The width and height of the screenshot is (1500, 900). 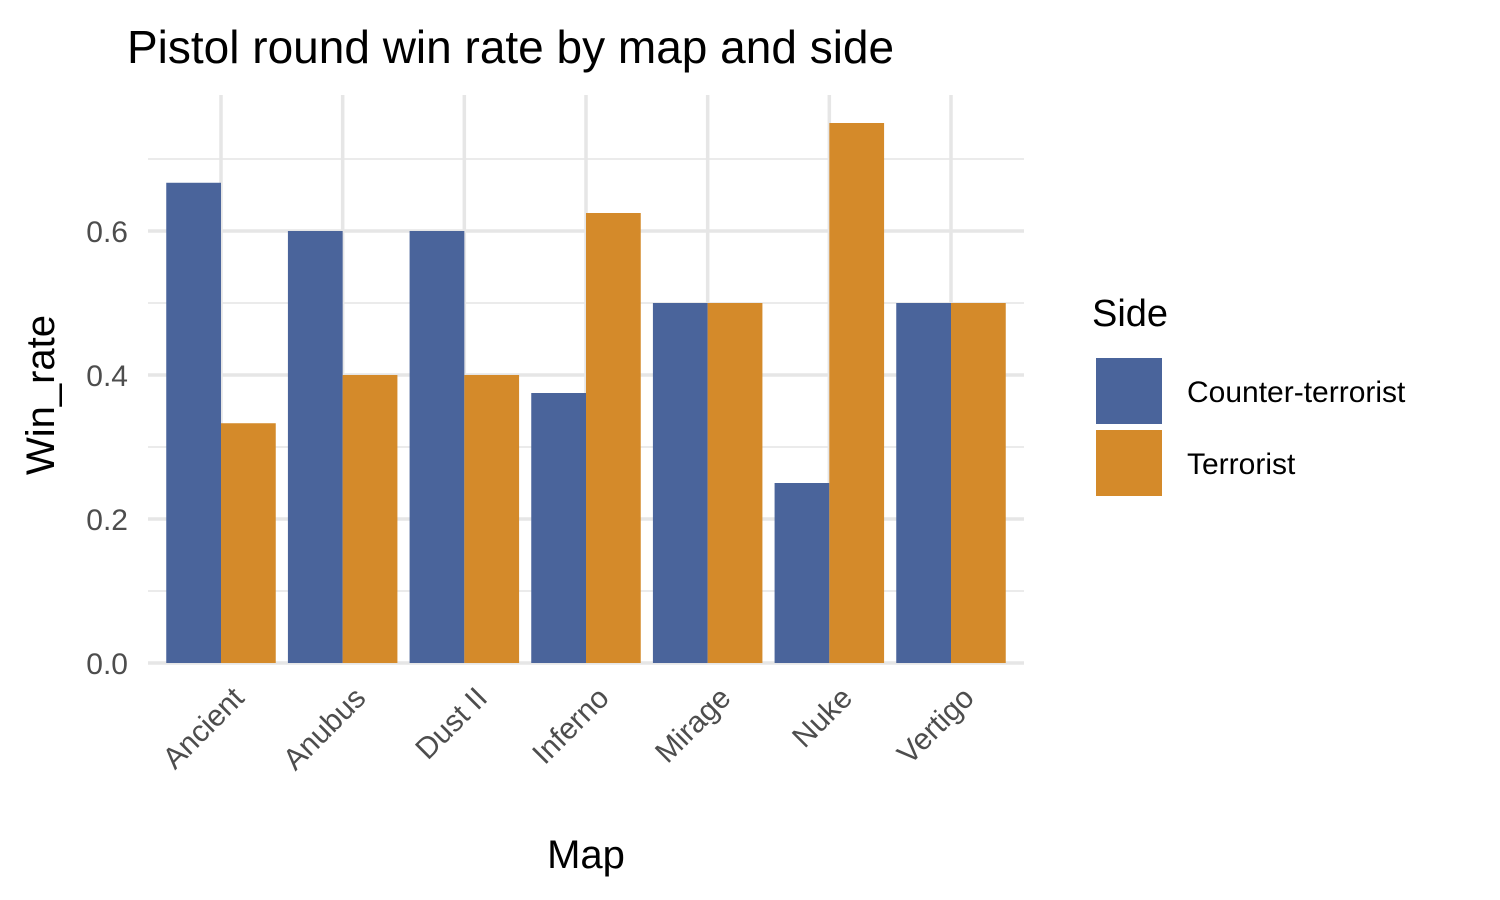 I want to click on y-axis-ticks: 0.0 0.2 0.4 0.6, so click(x=107, y=448).